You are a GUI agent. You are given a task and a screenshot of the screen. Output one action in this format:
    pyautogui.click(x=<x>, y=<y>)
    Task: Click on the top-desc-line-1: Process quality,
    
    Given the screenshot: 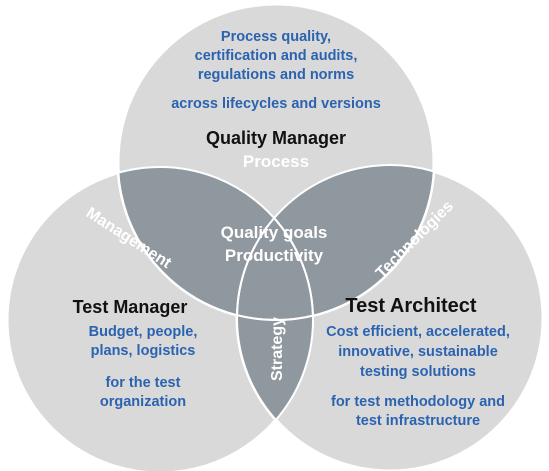 What is the action you would take?
    pyautogui.click(x=276, y=37)
    